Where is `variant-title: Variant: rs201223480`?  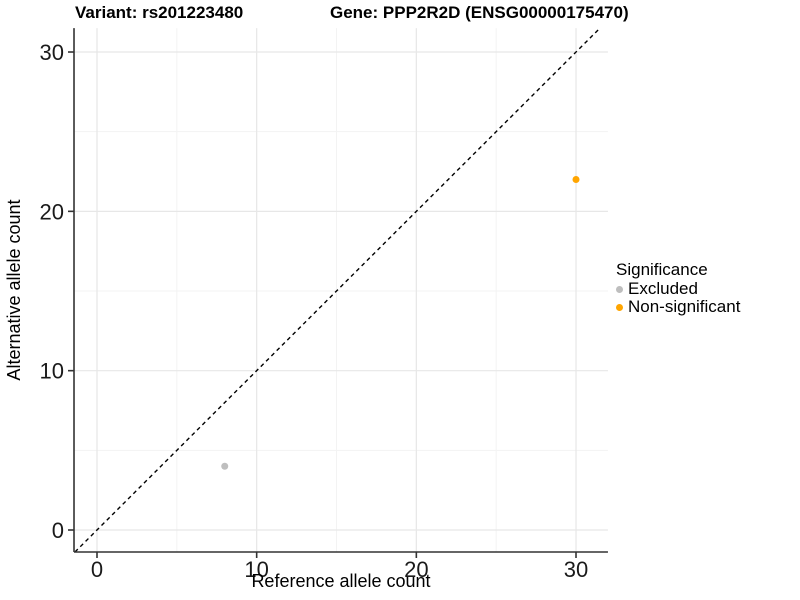 variant-title: Variant: rs201223480 is located at coordinates (159, 12).